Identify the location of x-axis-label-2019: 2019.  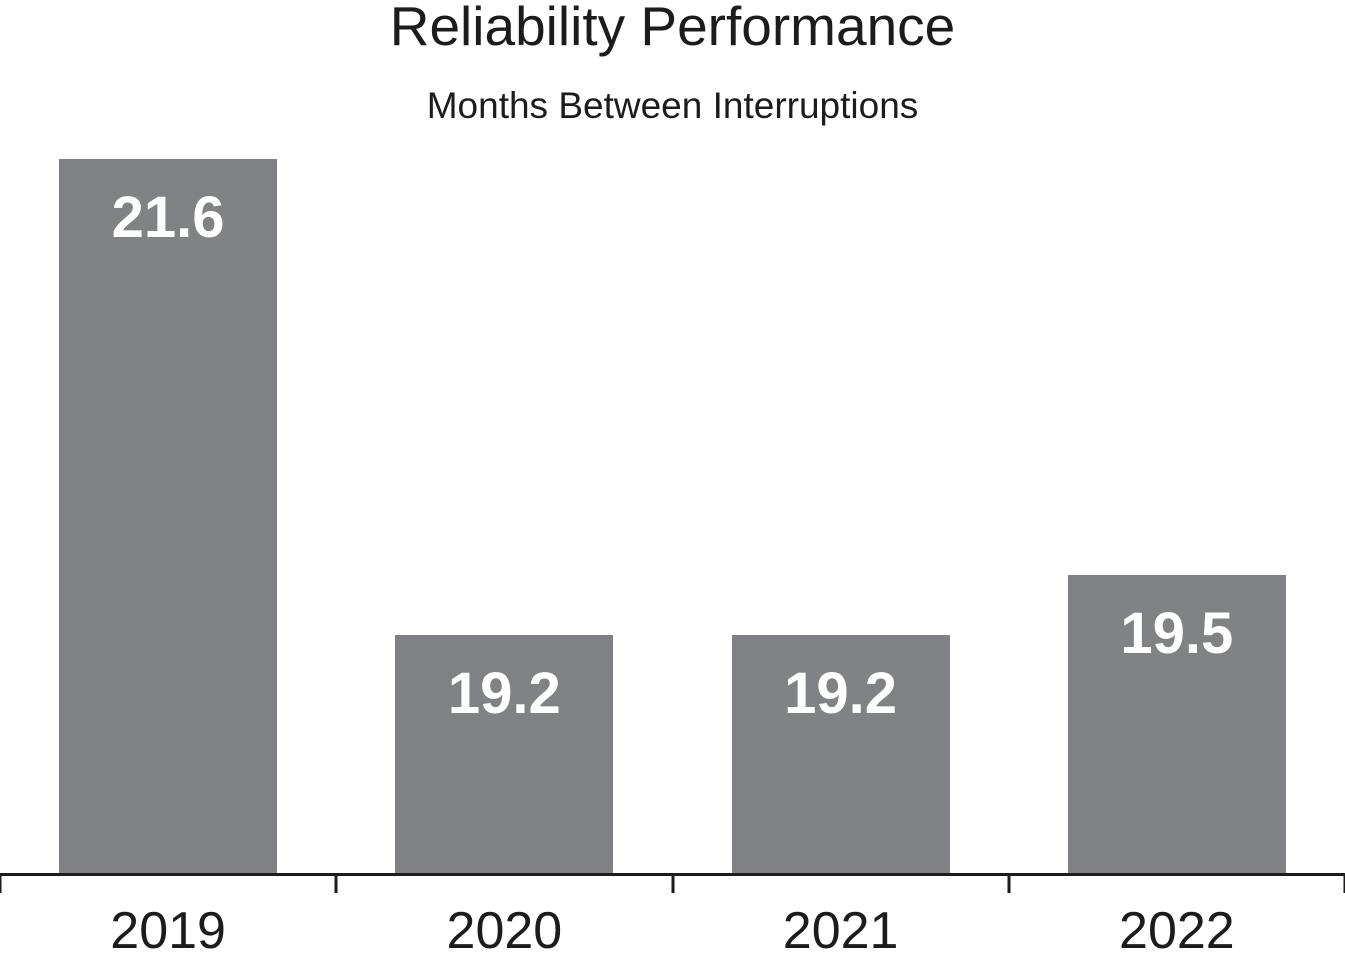
(168, 931).